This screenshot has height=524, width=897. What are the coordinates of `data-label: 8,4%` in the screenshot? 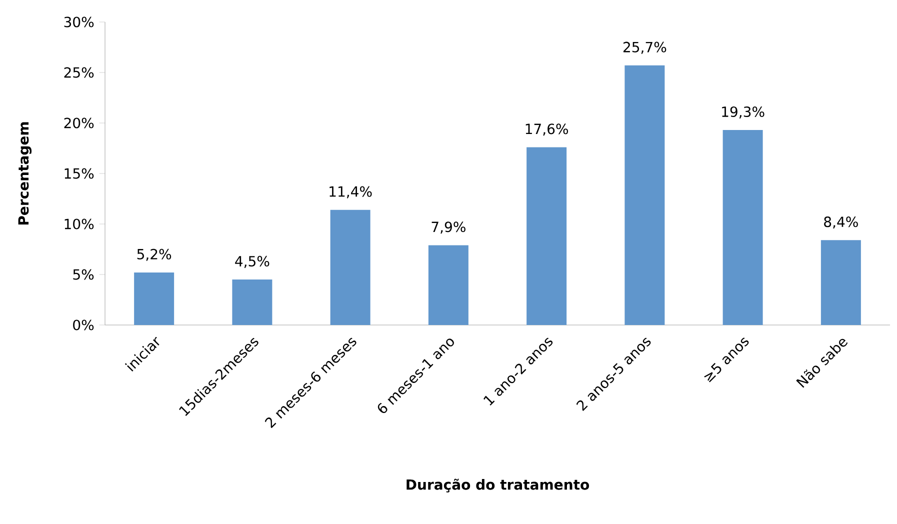 It's located at (841, 222).